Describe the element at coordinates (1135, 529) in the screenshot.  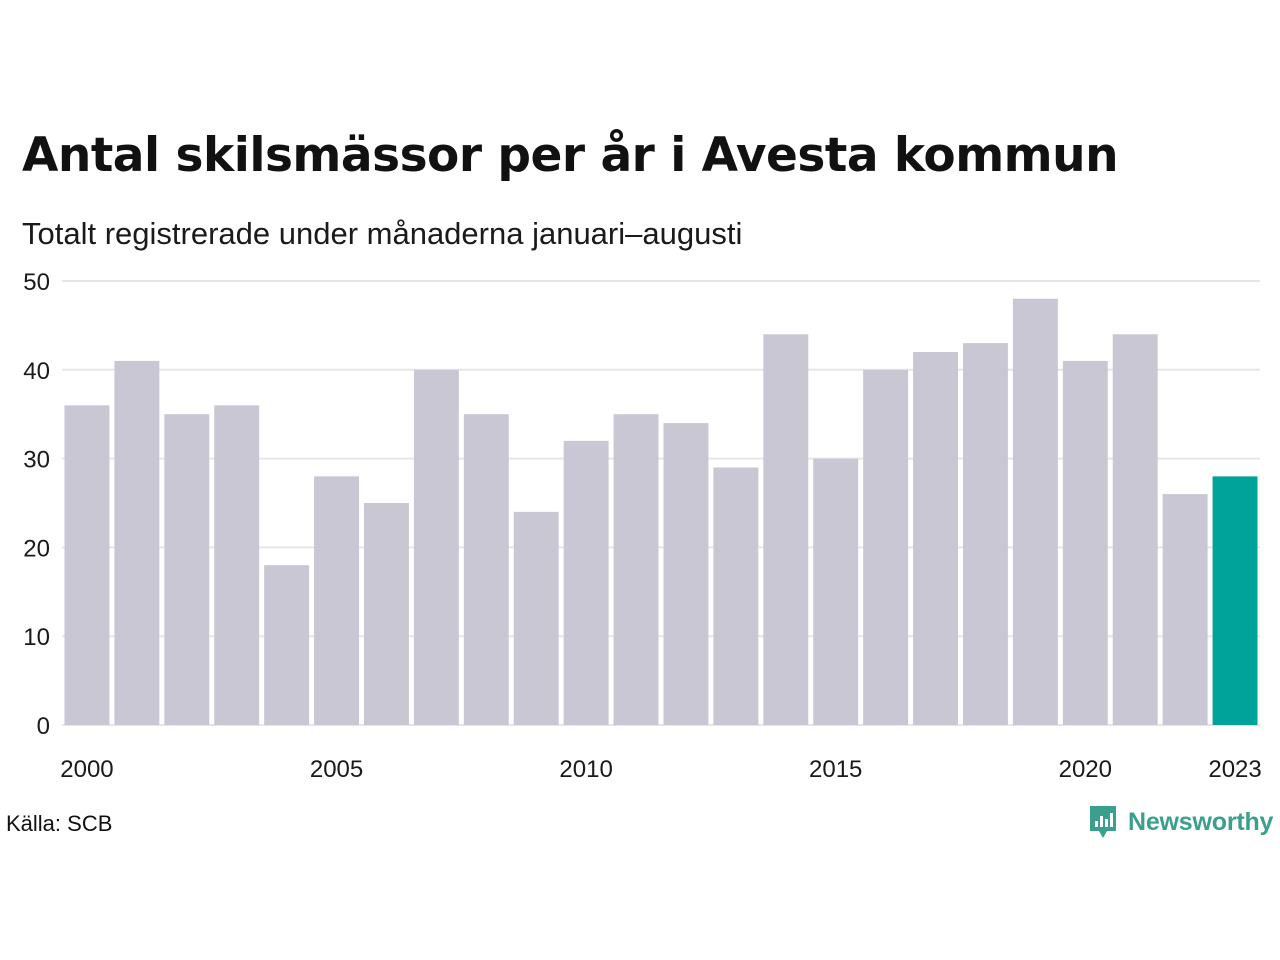
I see `bar-2021` at that location.